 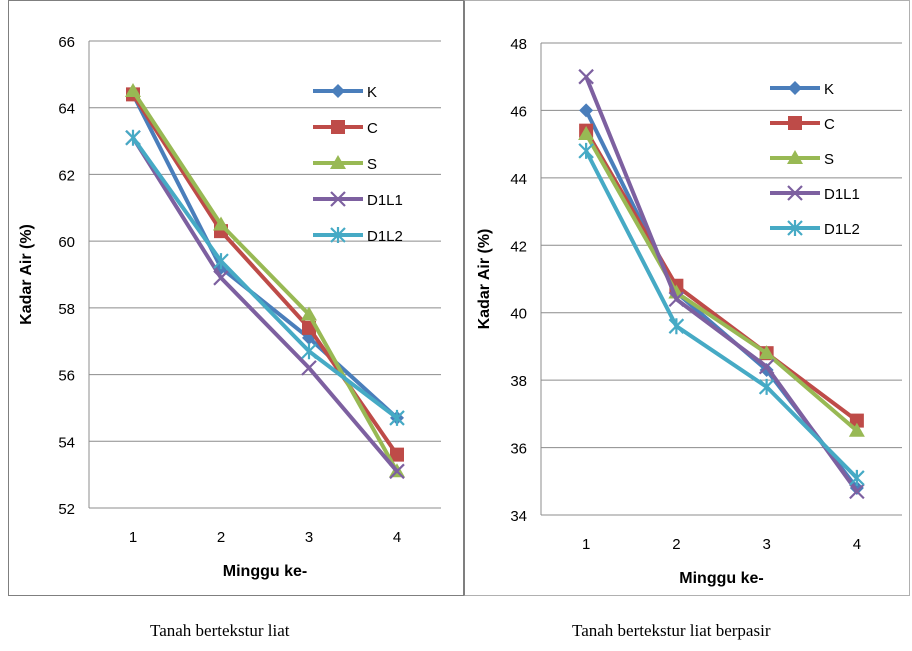 What do you see at coordinates (26, 274) in the screenshot?
I see `left-y-axis-title: Kadar Air (%)` at bounding box center [26, 274].